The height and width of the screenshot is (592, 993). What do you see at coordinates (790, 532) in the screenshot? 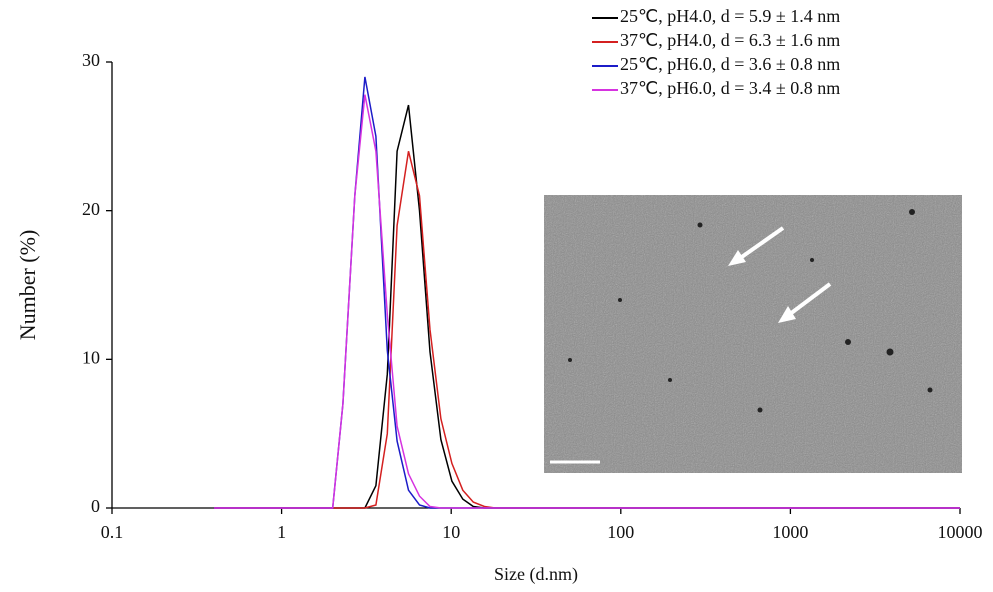
I see `x-tick-label: 1000` at bounding box center [790, 532].